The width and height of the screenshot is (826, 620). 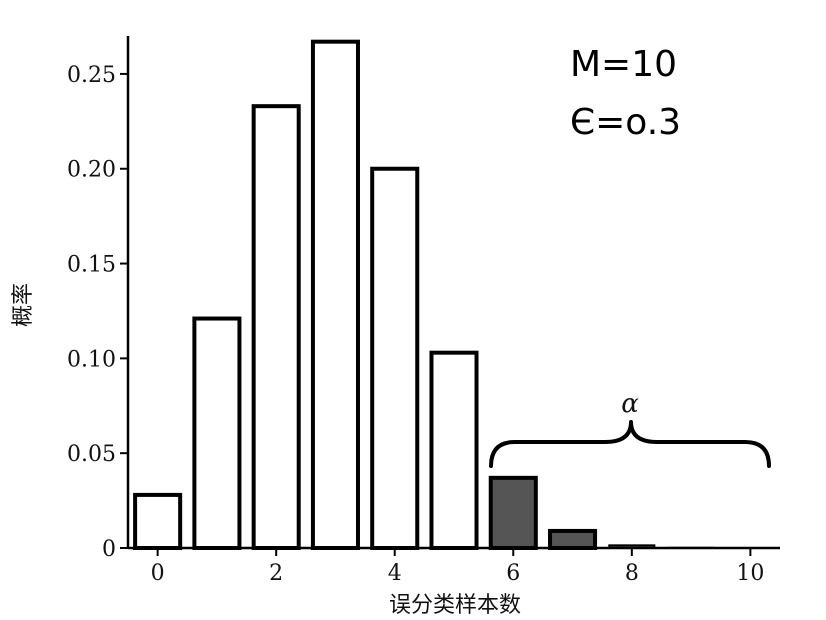 What do you see at coordinates (109, 549) in the screenshot?
I see `y-tick-label: 0` at bounding box center [109, 549].